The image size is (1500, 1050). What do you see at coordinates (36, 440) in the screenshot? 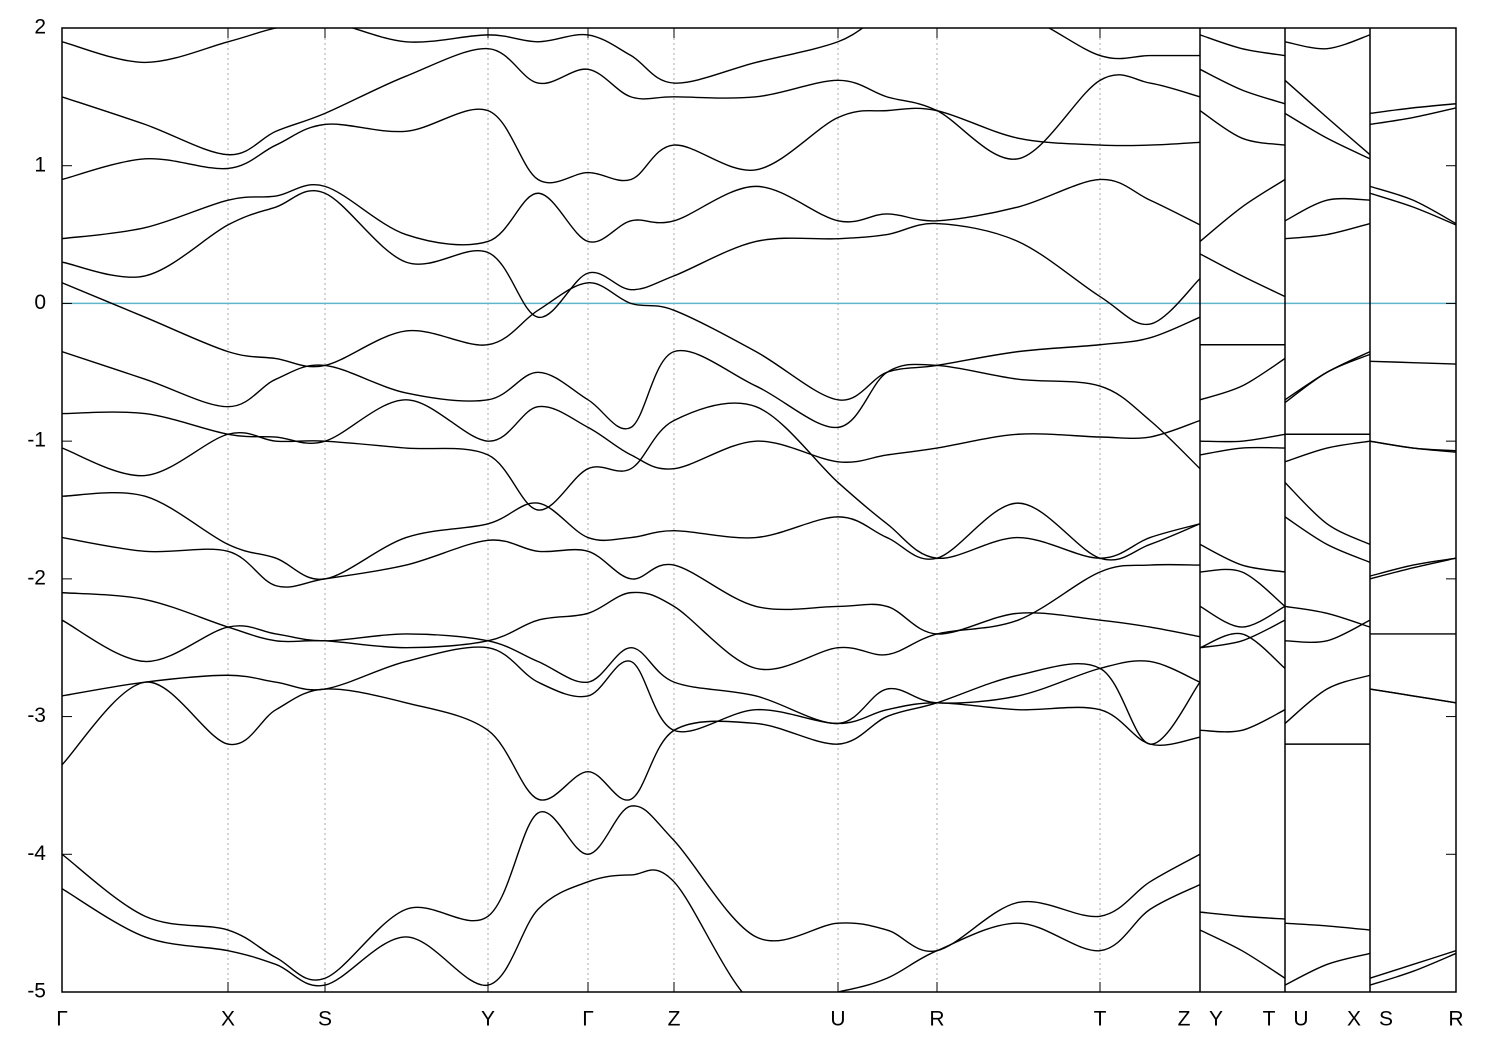
I see `y-tick-label: -1` at bounding box center [36, 440].